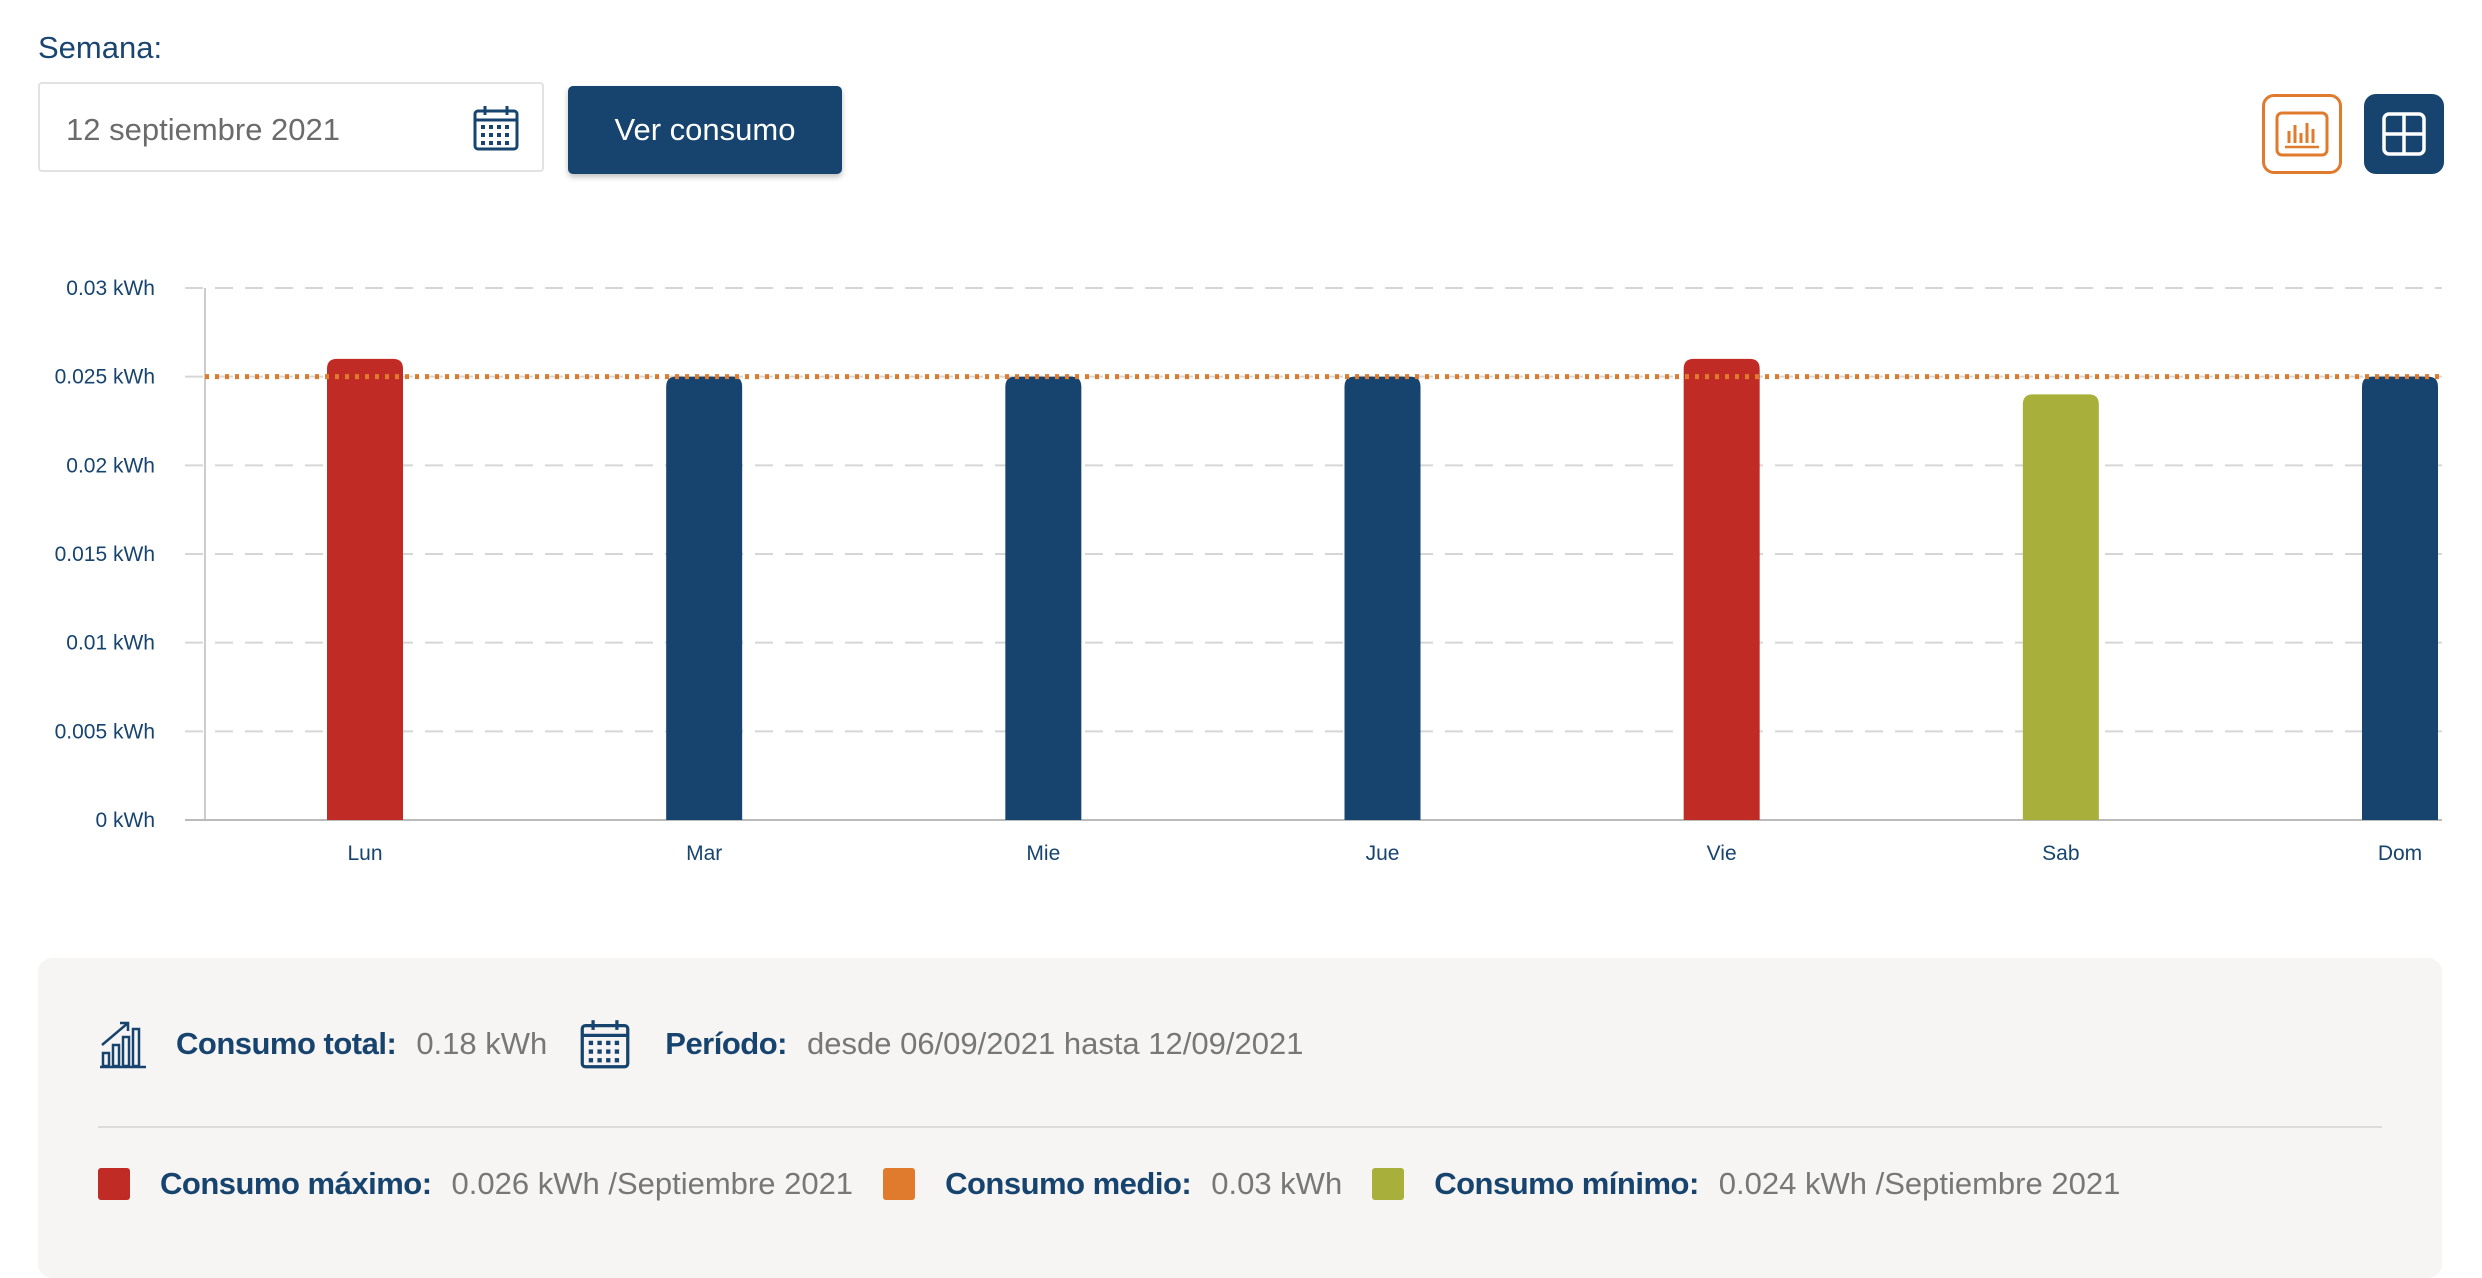 This screenshot has width=2482, height=1278. What do you see at coordinates (1919, 1183) in the screenshot?
I see `min-consumption-value: 0.024 kWh /Septiembre 2021` at bounding box center [1919, 1183].